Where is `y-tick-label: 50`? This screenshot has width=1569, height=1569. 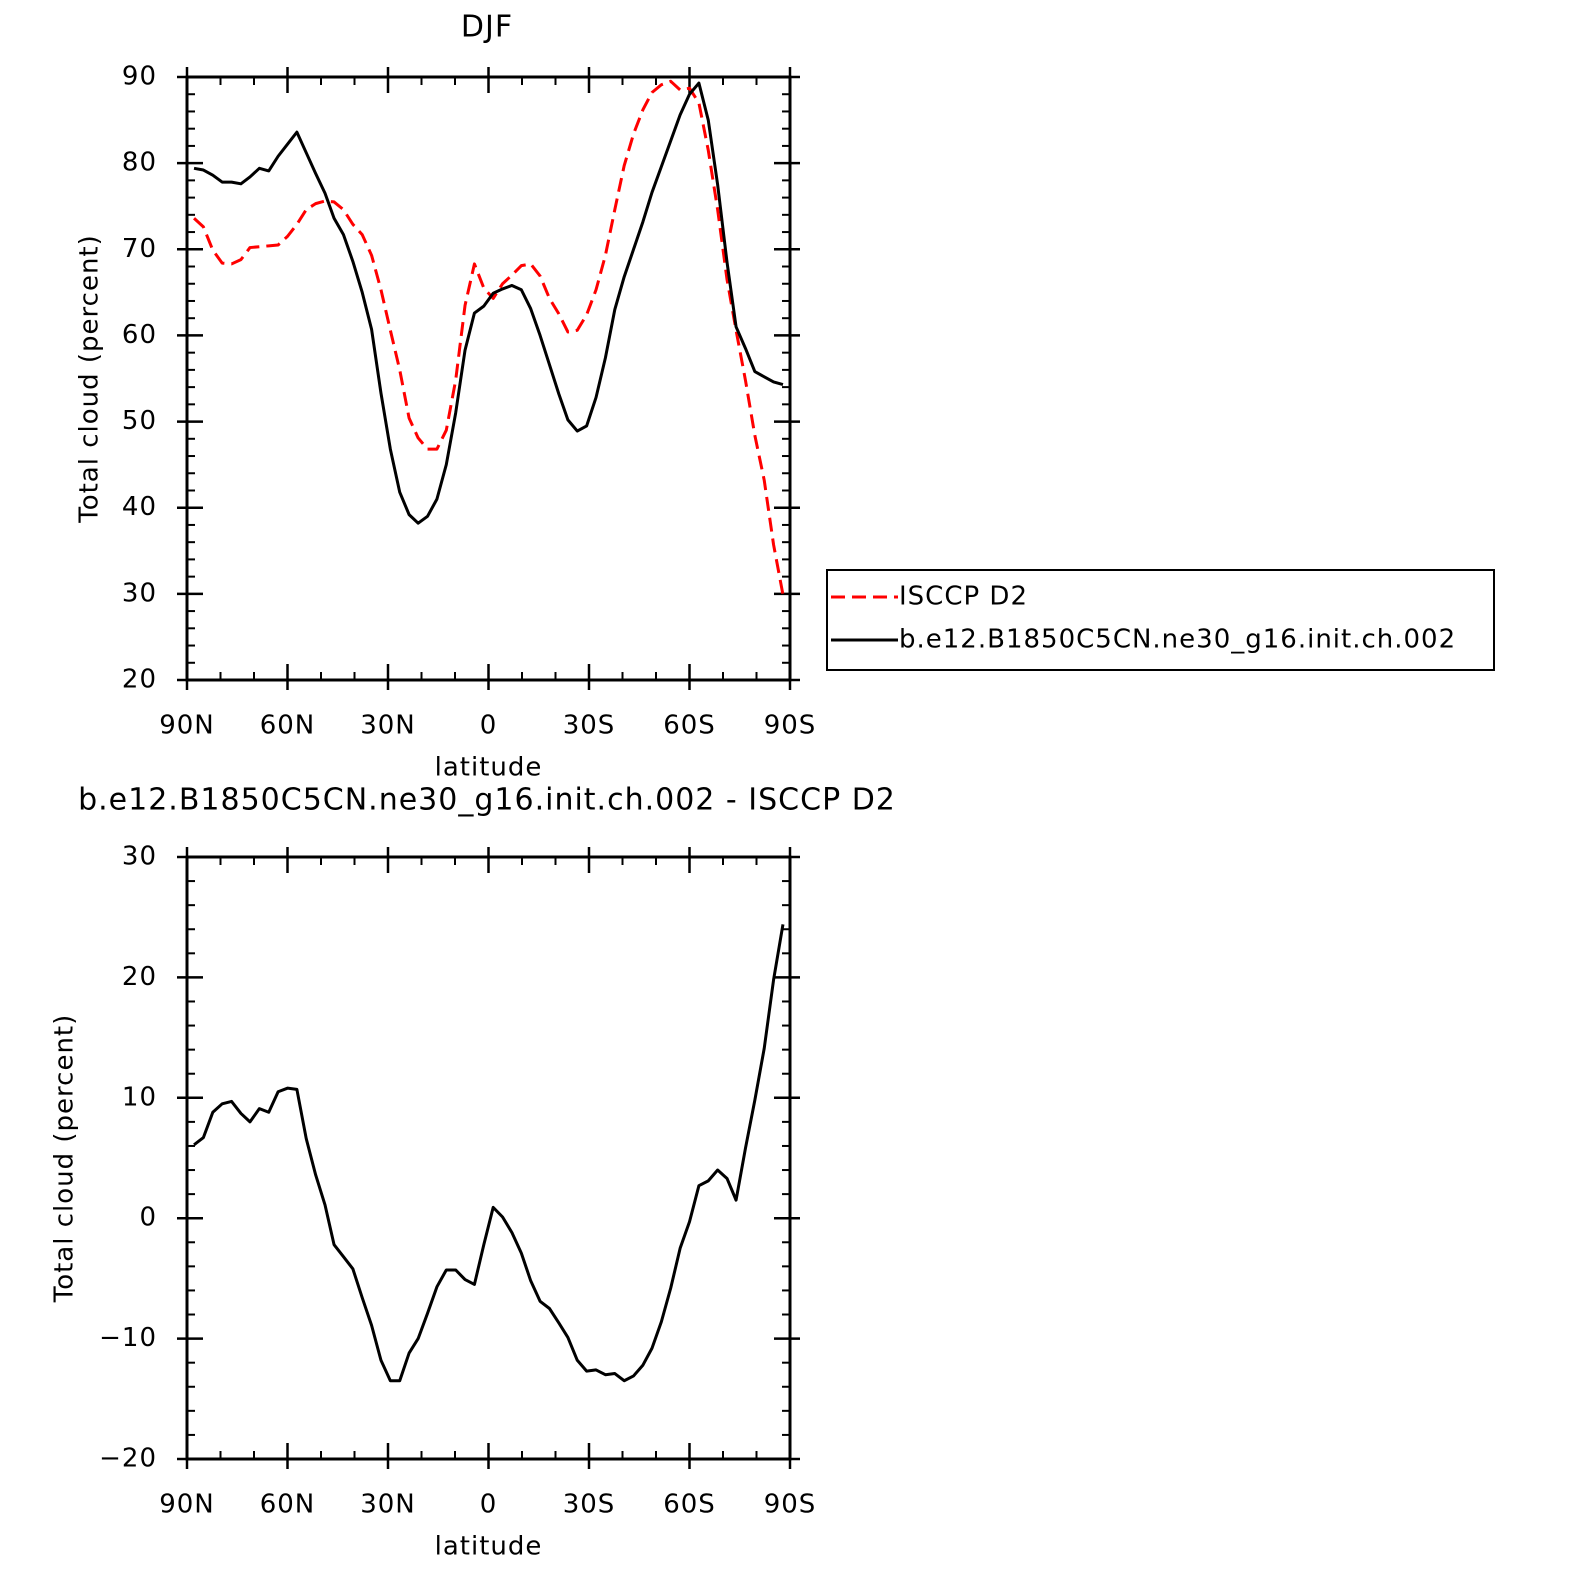 y-tick-label: 50 is located at coordinates (139, 421).